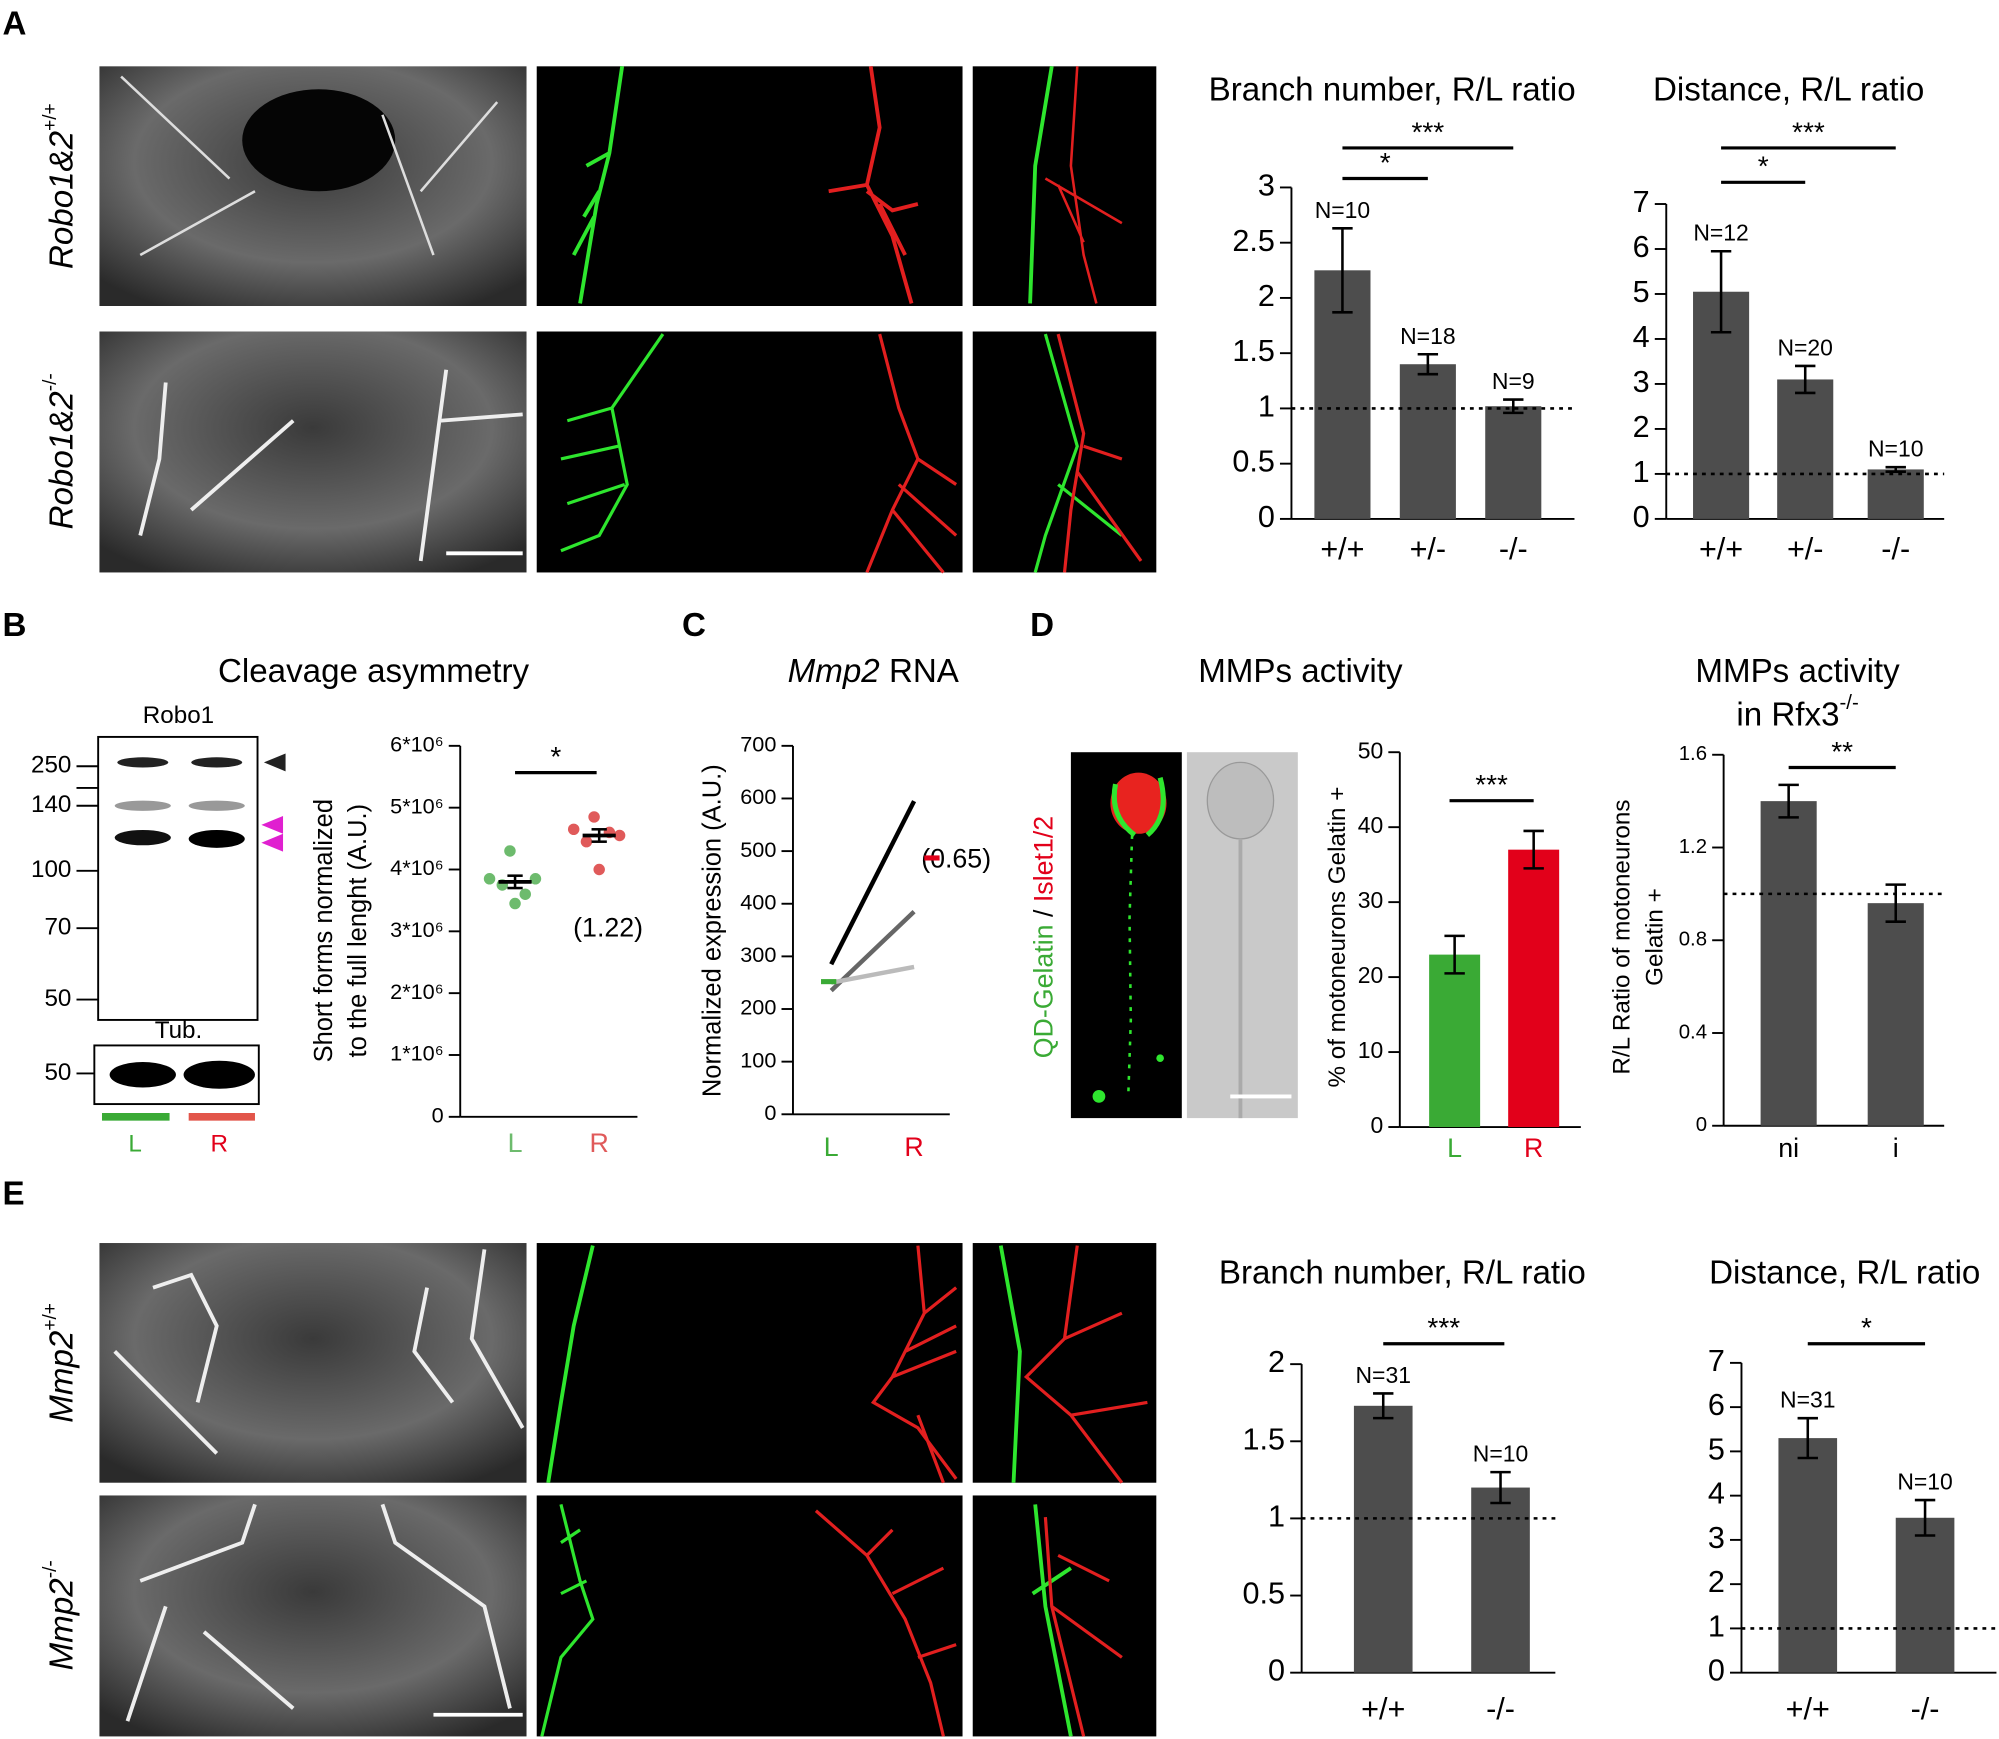 The height and width of the screenshot is (1739, 1999). Describe the element at coordinates (1654, 937) in the screenshot. I see `y-axis-label: Gelatin +` at that location.